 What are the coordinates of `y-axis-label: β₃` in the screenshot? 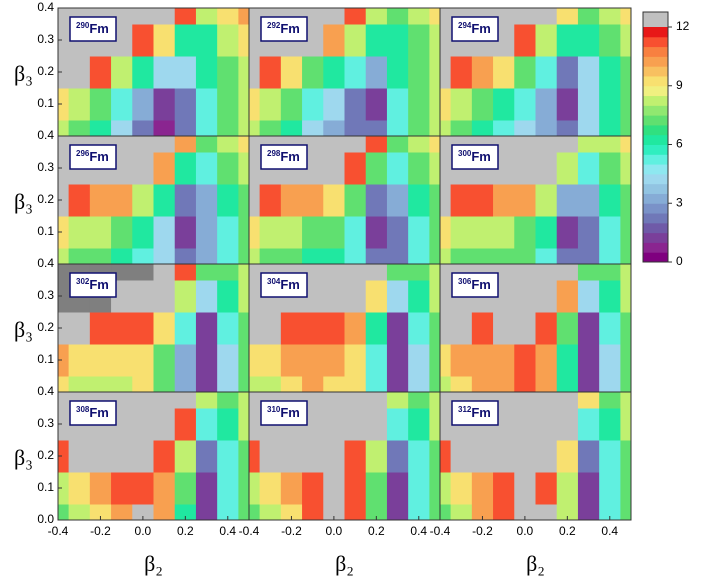 It's located at (23, 329).